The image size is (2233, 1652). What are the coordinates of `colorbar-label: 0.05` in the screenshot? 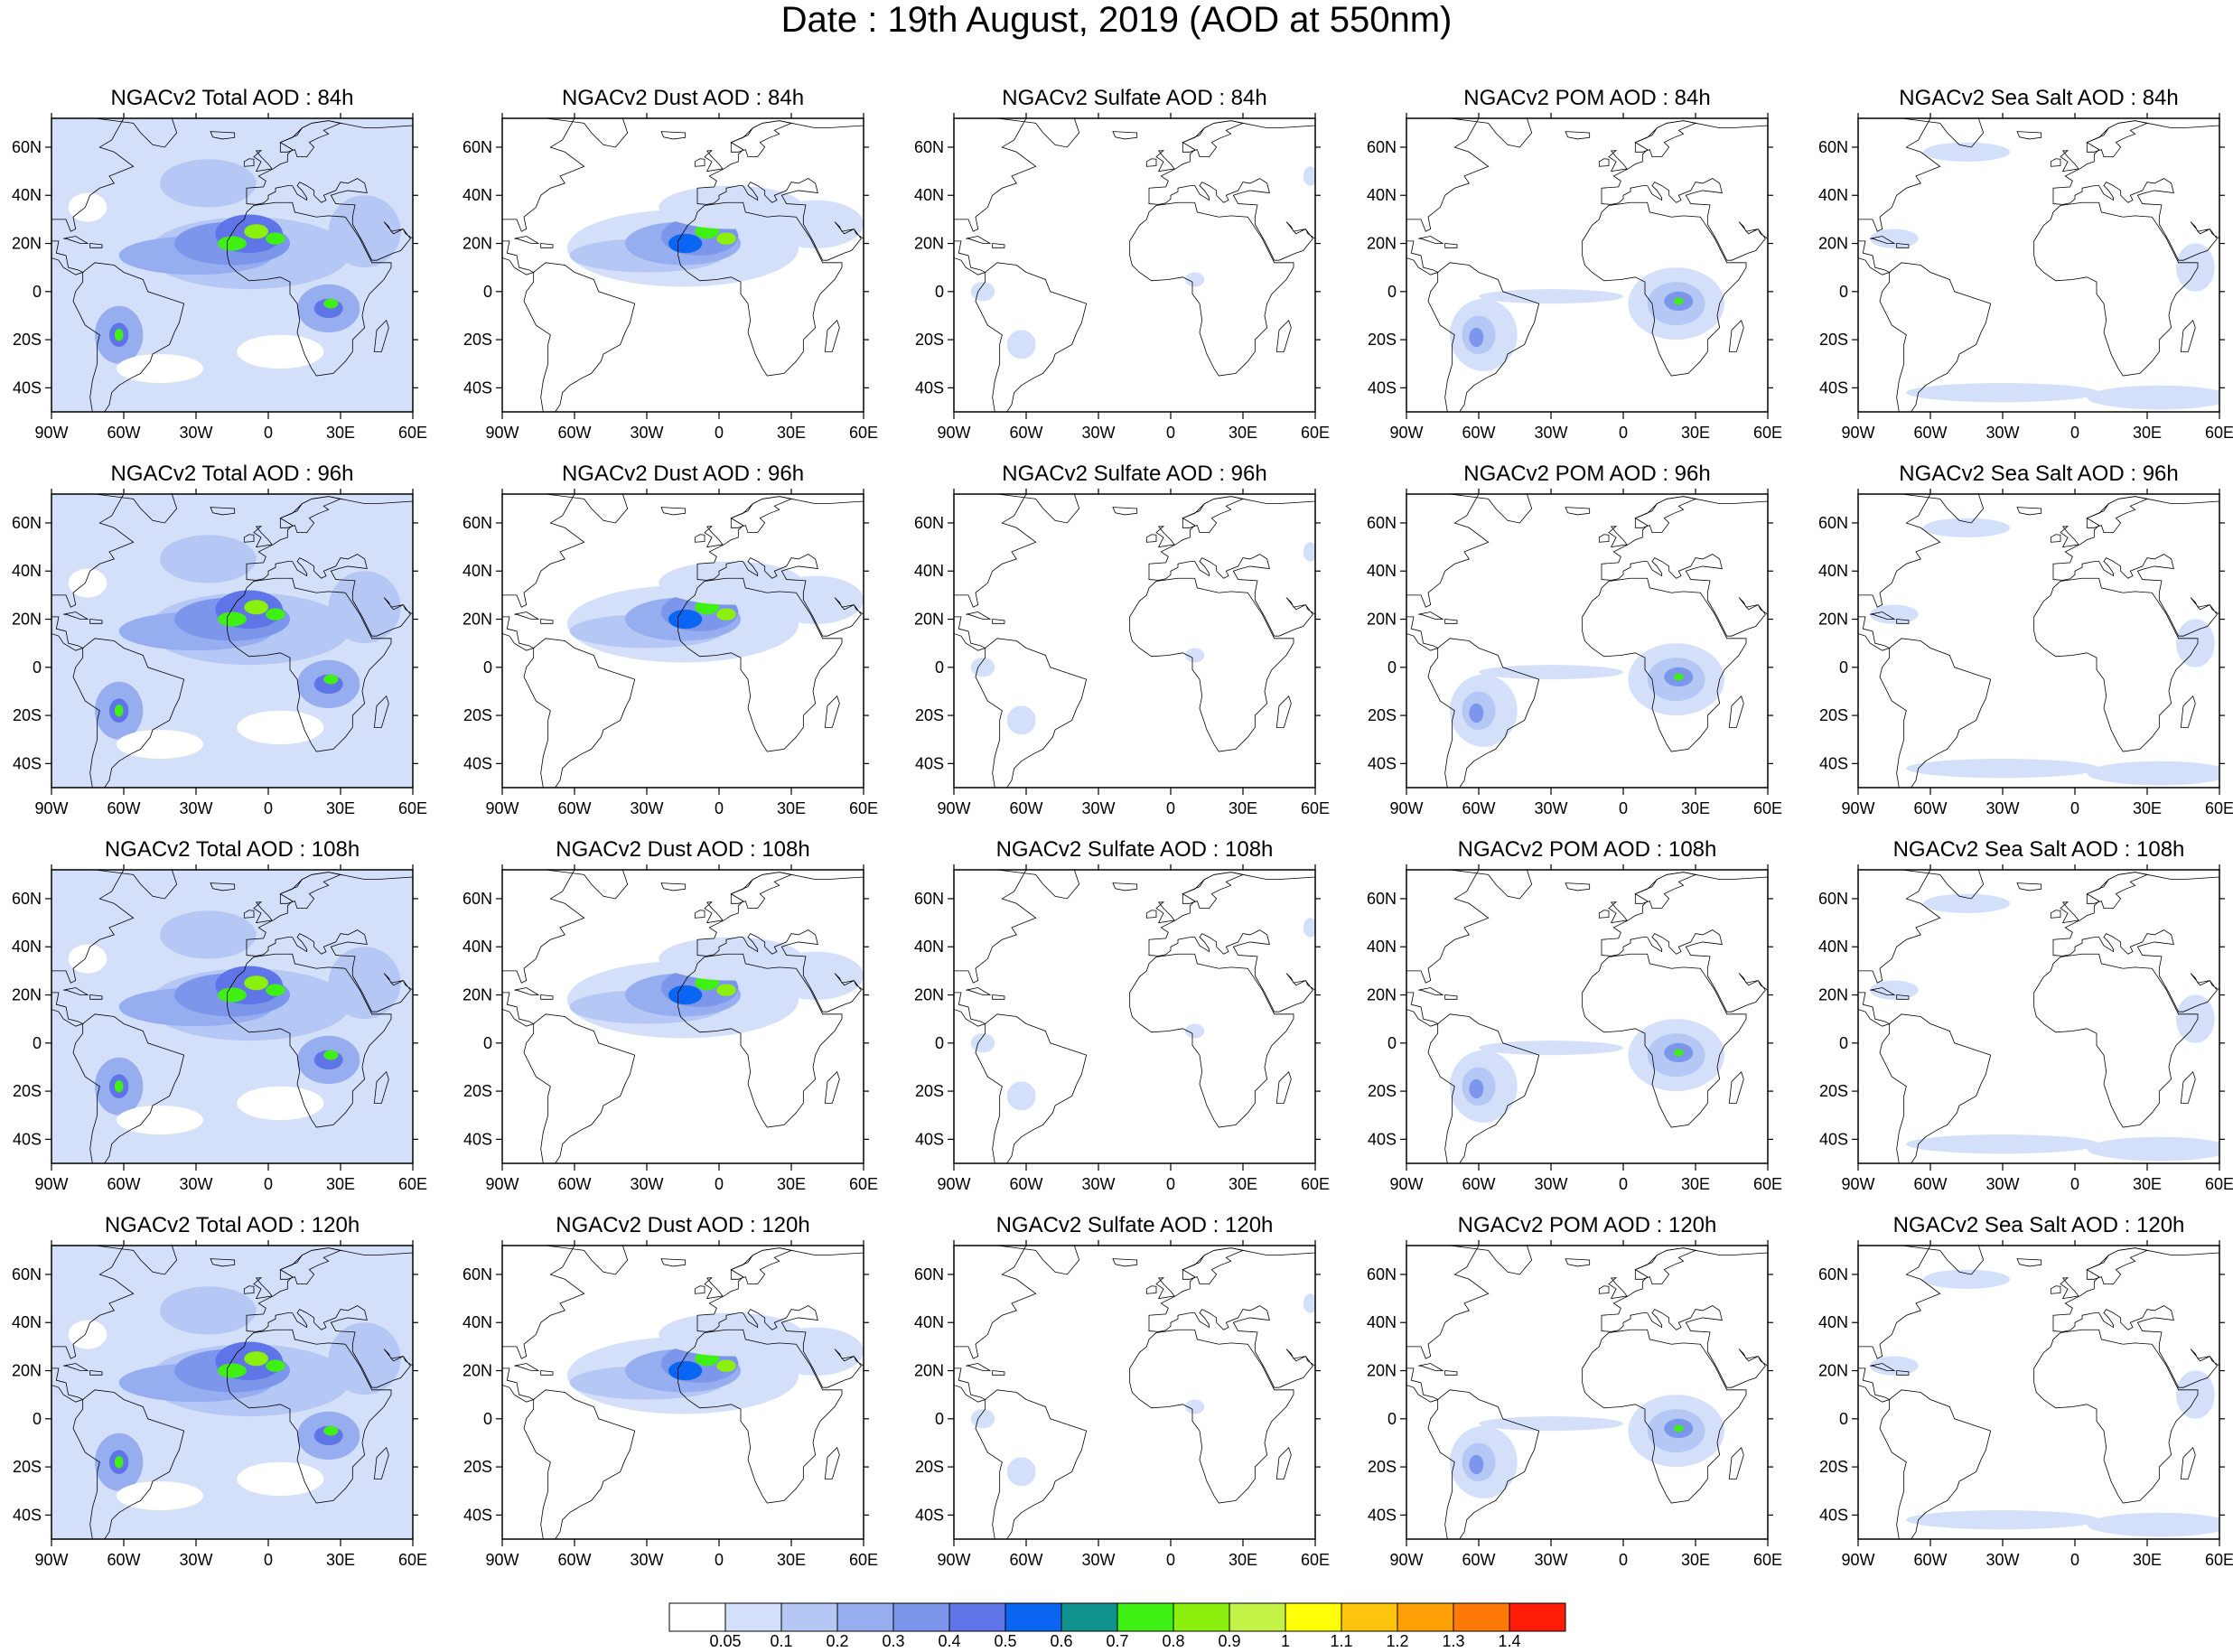 It's located at (725, 1641).